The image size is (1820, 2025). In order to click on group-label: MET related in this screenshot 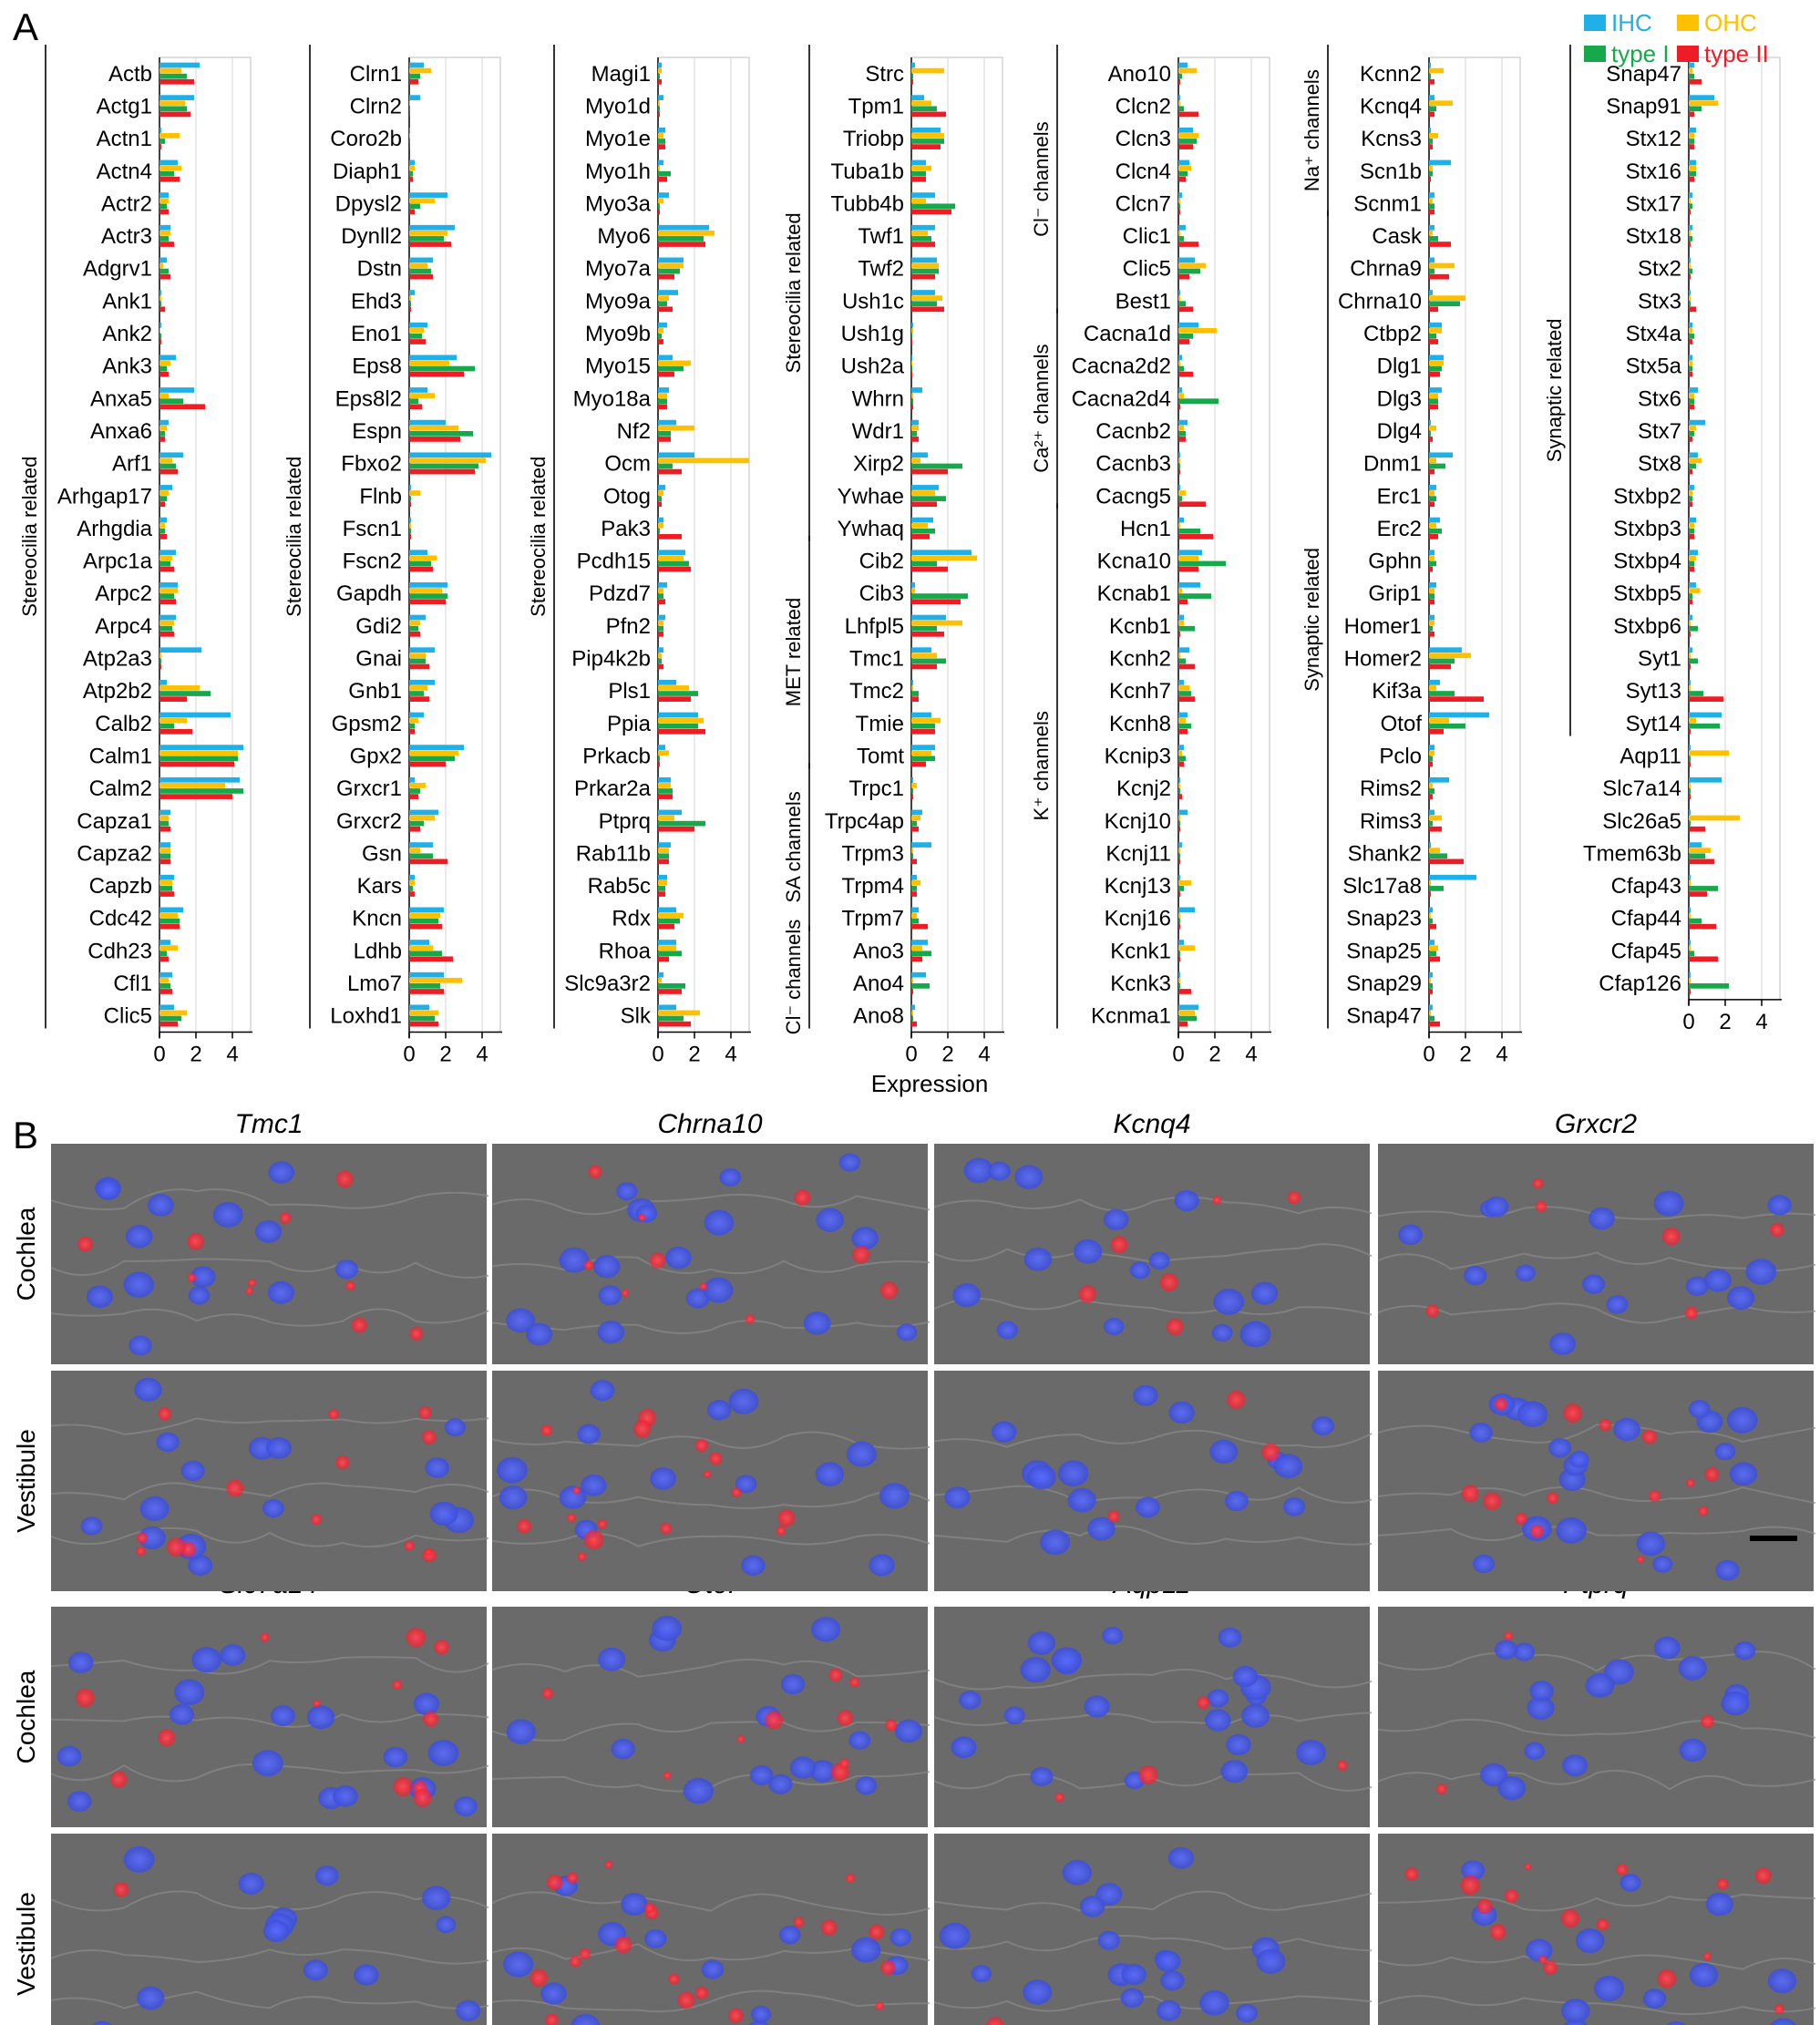, I will do `click(793, 652)`.